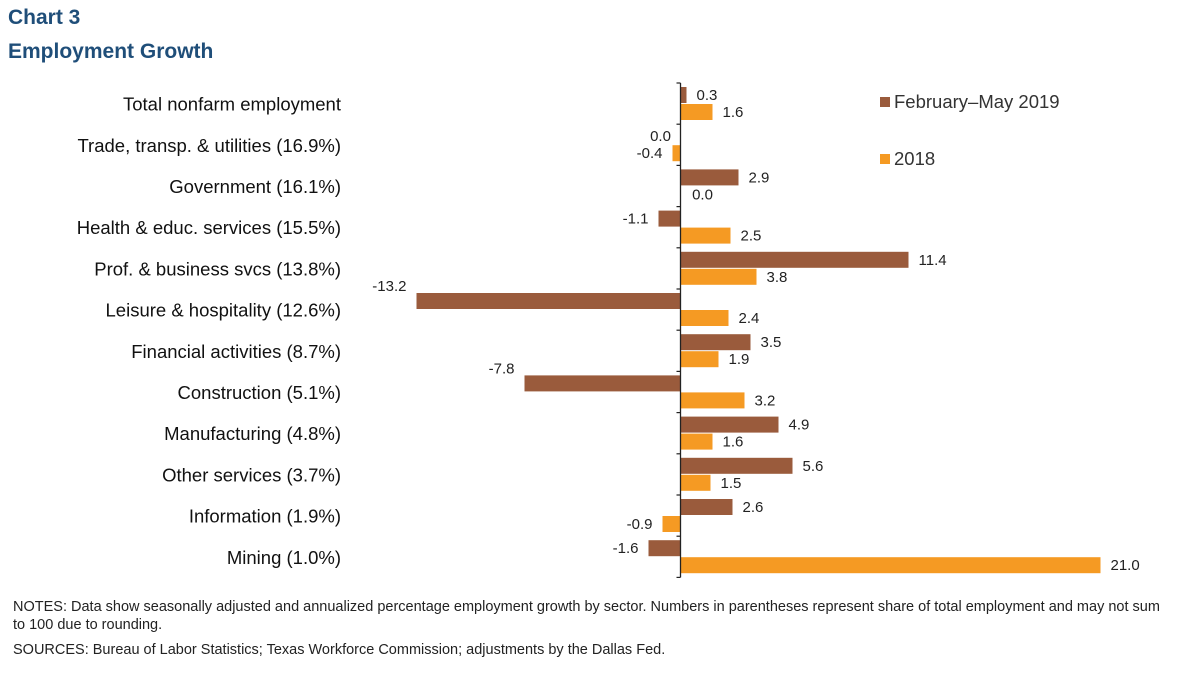  What do you see at coordinates (731, 483) in the screenshot?
I see `data-label: 1.5` at bounding box center [731, 483].